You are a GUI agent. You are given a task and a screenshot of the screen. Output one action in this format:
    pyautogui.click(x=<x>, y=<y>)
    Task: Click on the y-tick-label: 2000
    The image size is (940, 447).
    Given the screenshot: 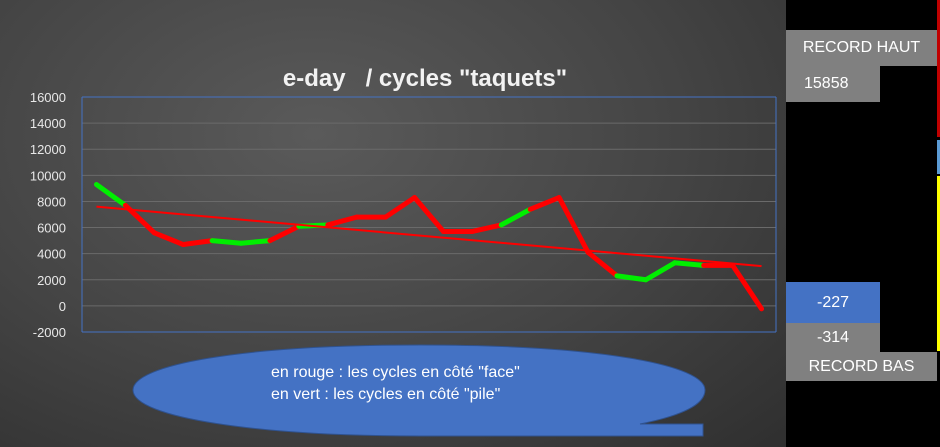 What is the action you would take?
    pyautogui.click(x=51, y=280)
    